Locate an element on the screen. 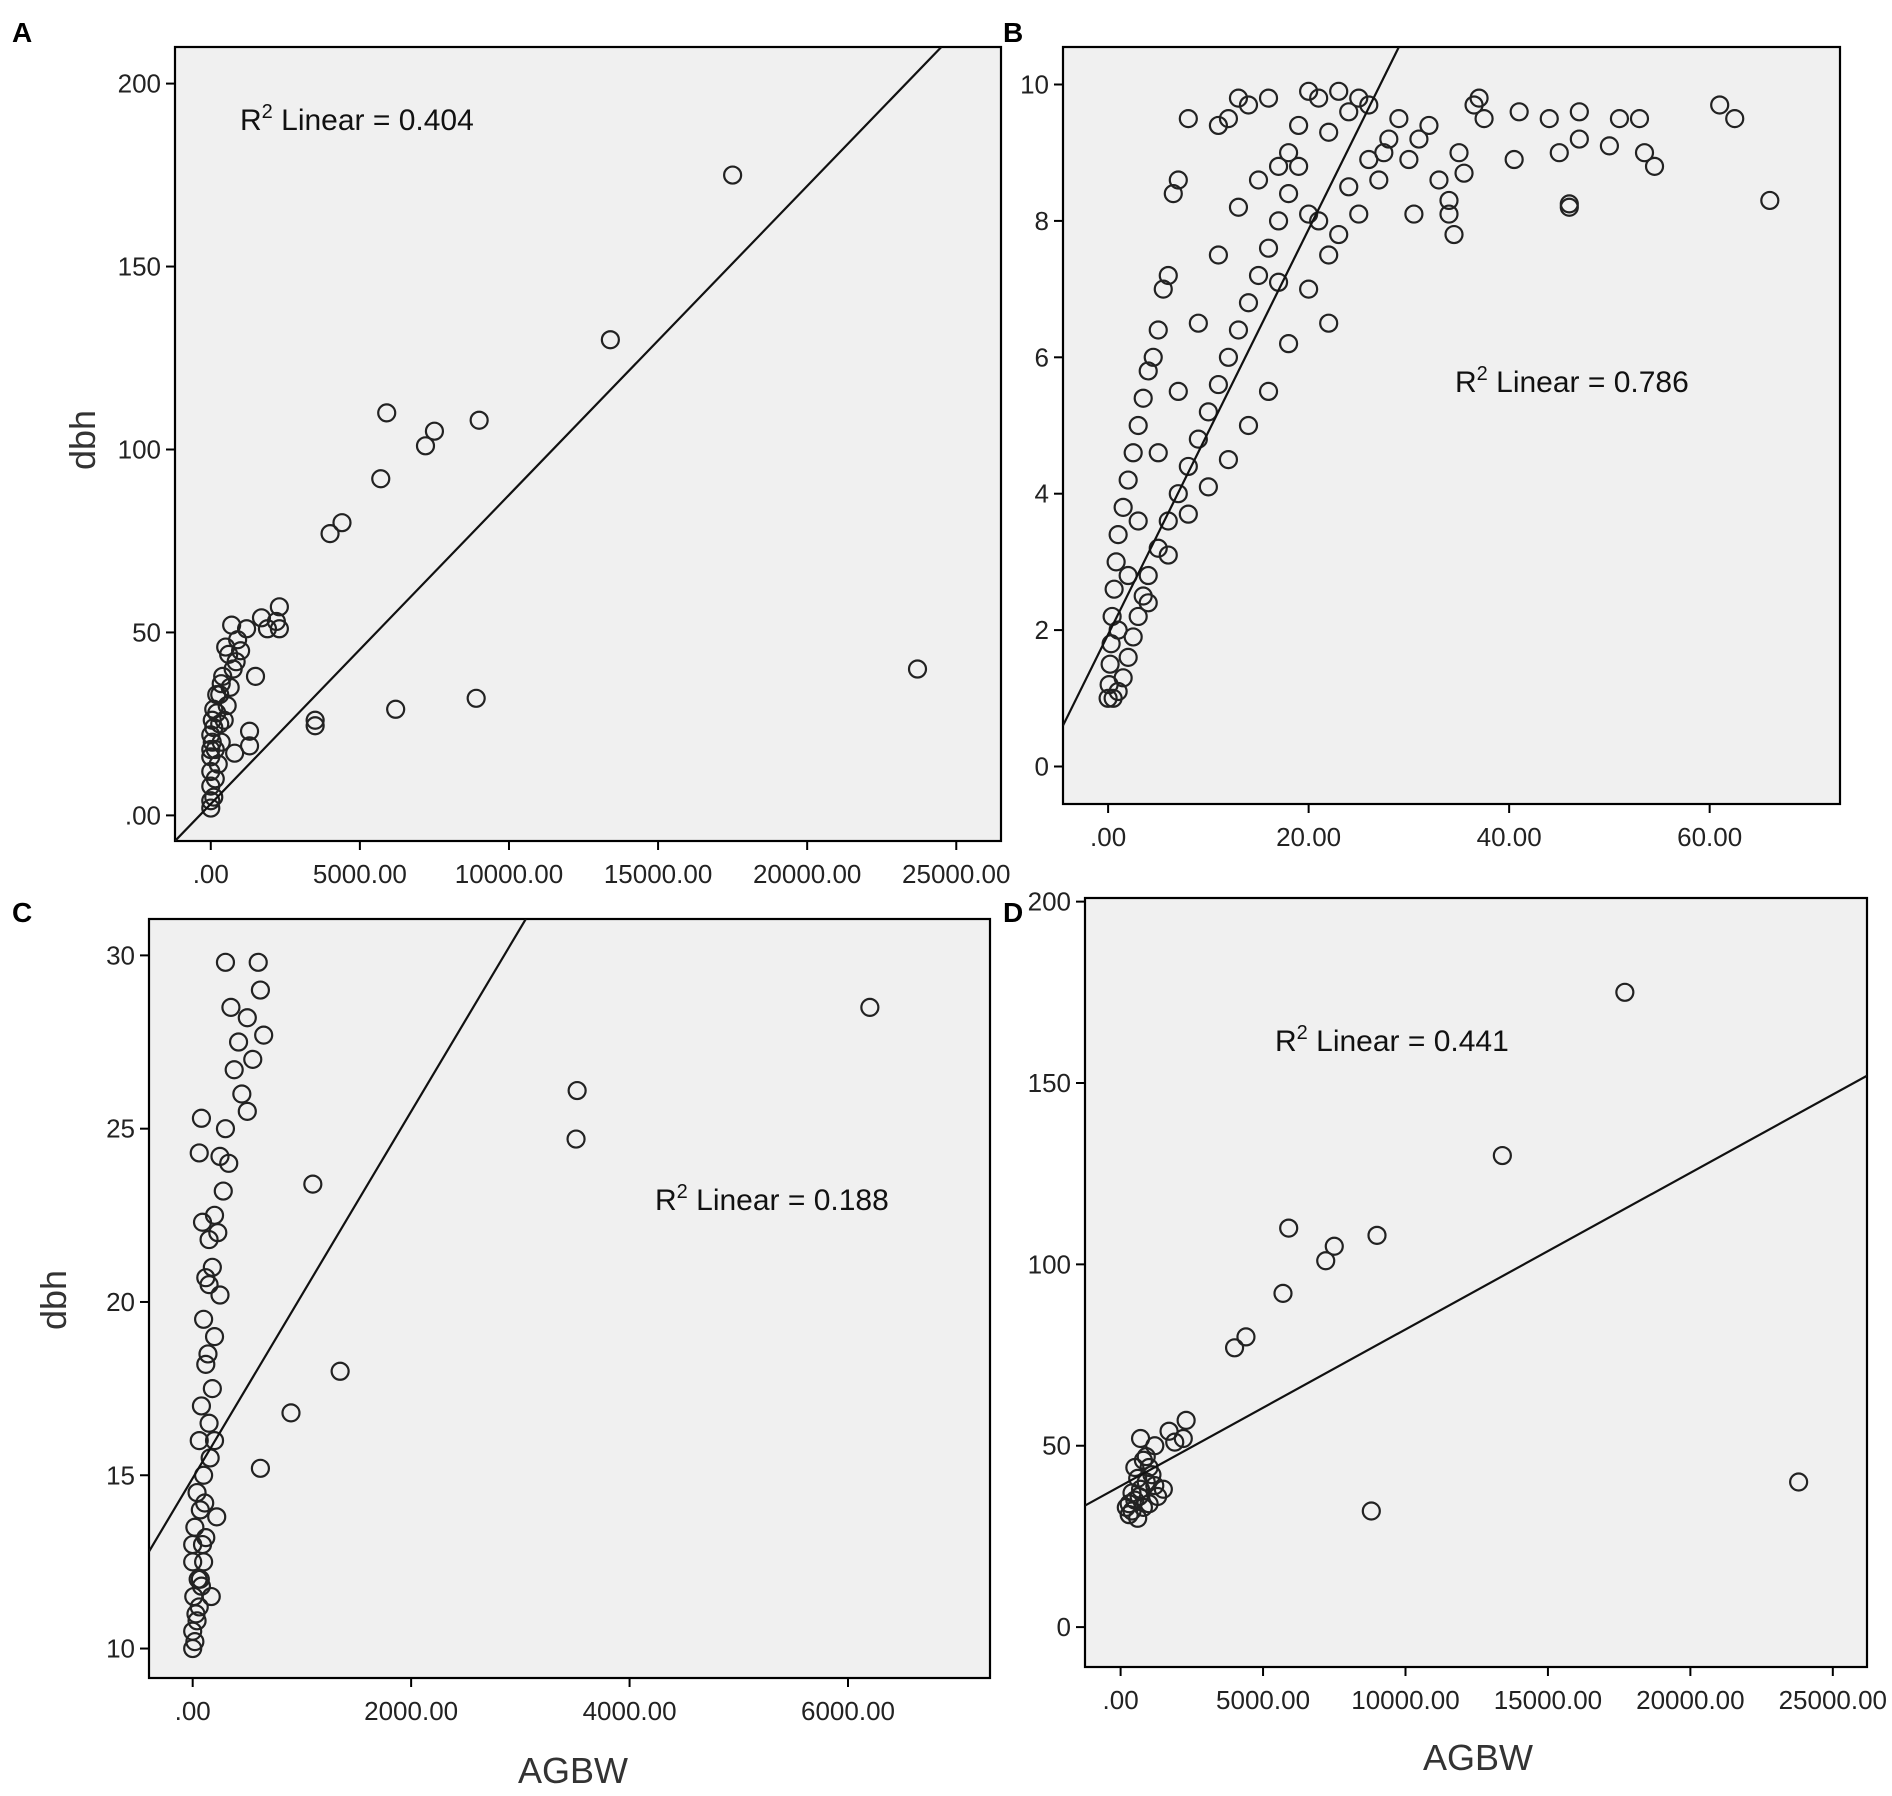 The image size is (1892, 1796). x-tick-label: 20.00 is located at coordinates (1308, 837).